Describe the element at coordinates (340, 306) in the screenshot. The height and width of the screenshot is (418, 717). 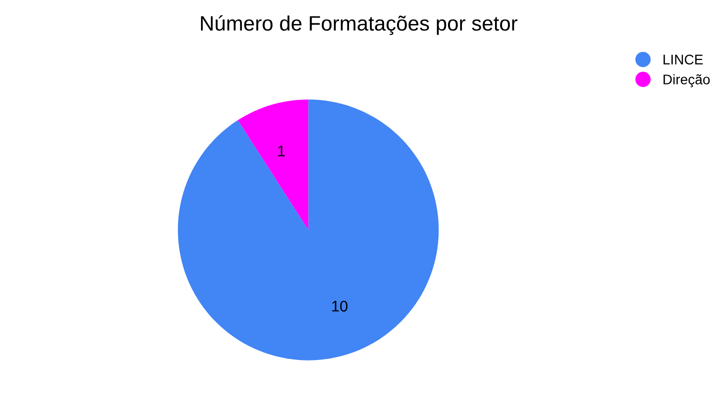
I see `data-label: 10` at that location.